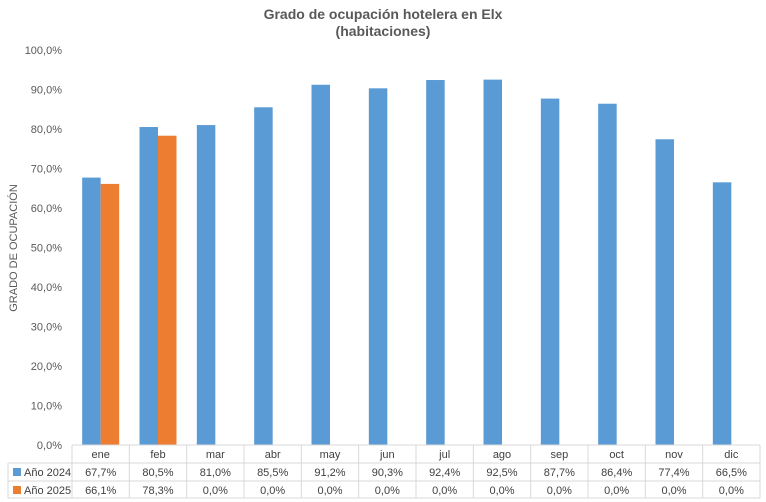 The width and height of the screenshot is (766, 502). Describe the element at coordinates (157, 455) in the screenshot. I see `x-tick-label: feb` at that location.